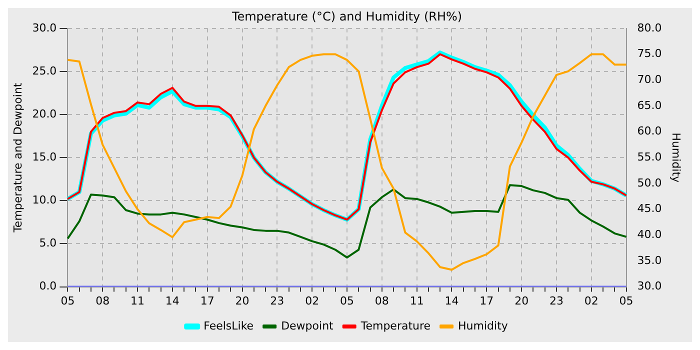 The image size is (700, 350). I want to click on legend-label: Dewpoint, so click(307, 325).